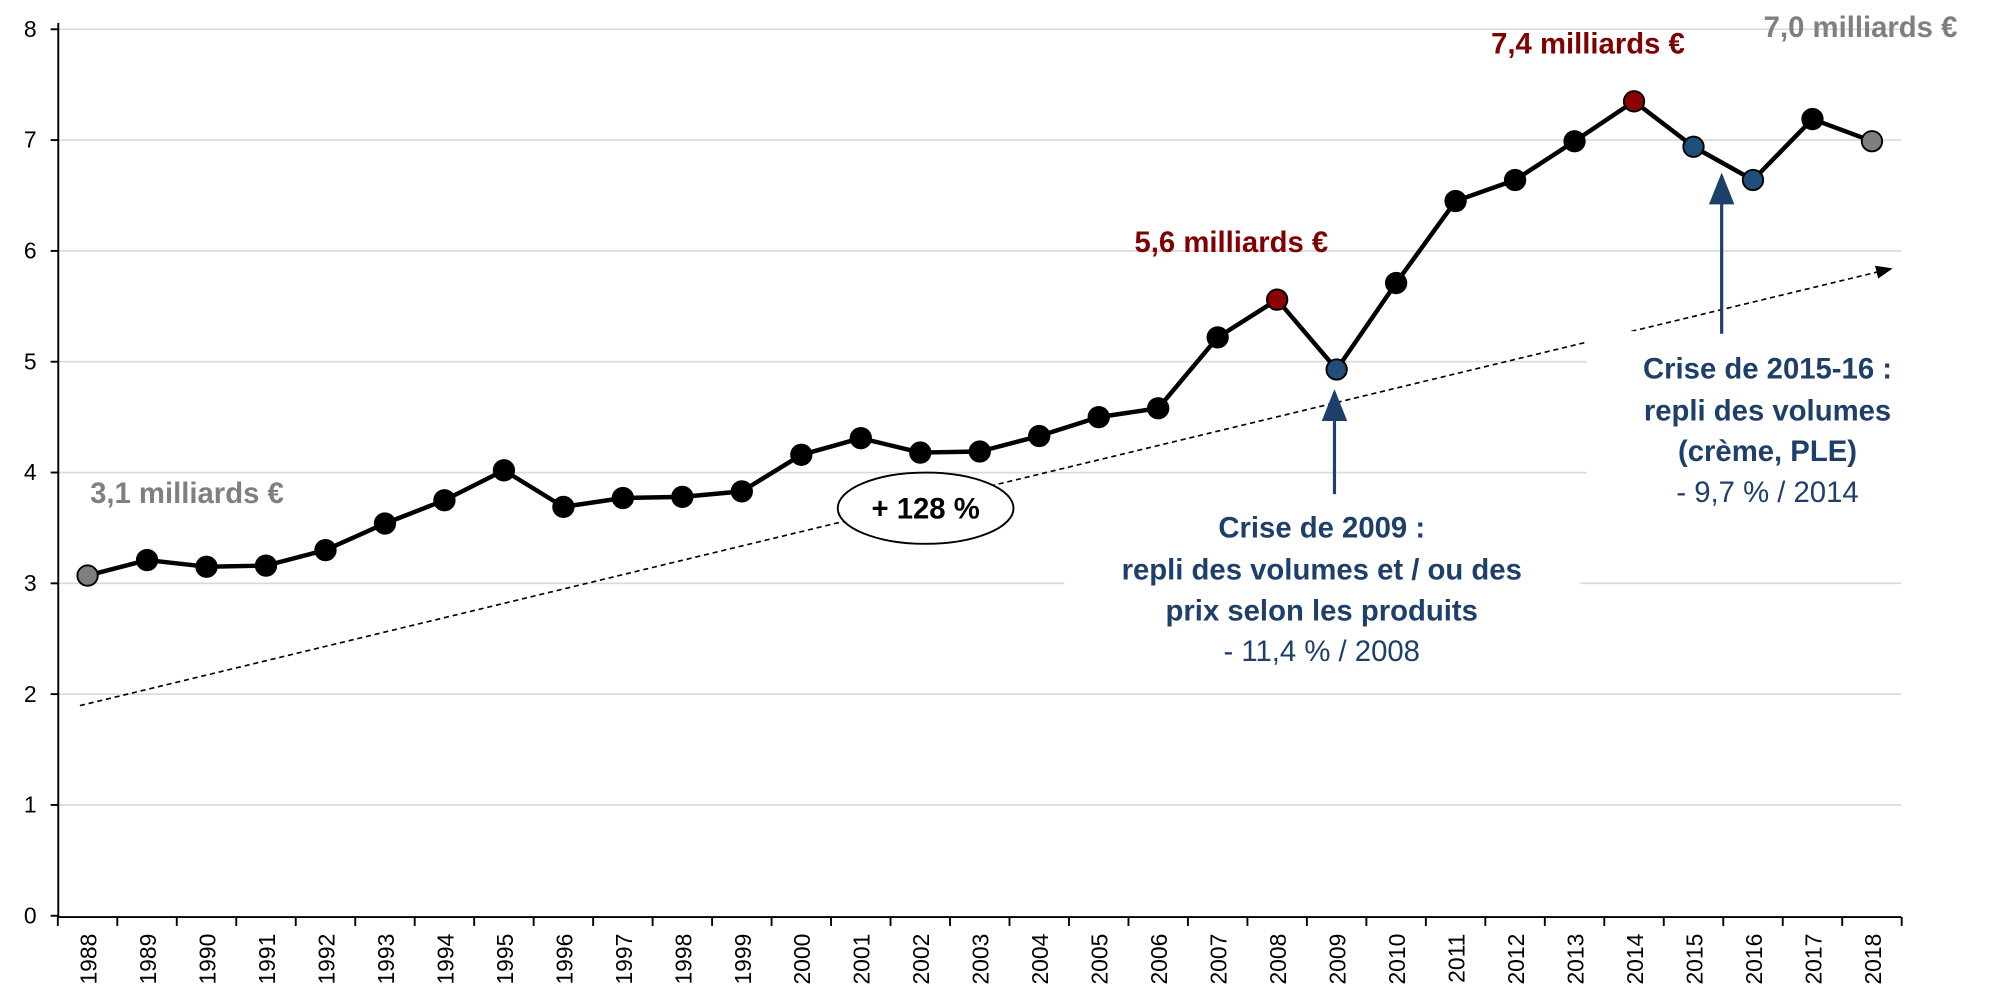 This screenshot has width=1999, height=996. Describe the element at coordinates (981, 959) in the screenshot. I see `x-tick-label: 2003` at that location.